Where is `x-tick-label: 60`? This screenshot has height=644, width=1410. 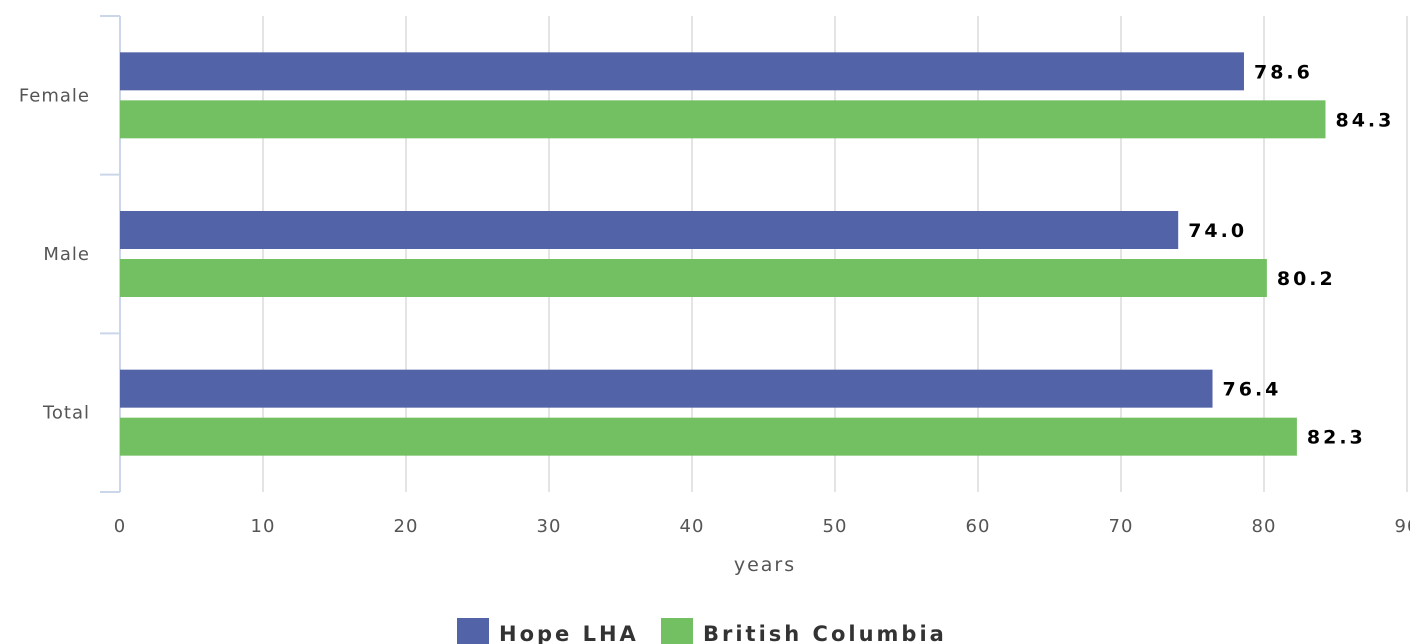
x-tick-label: 60 is located at coordinates (978, 526).